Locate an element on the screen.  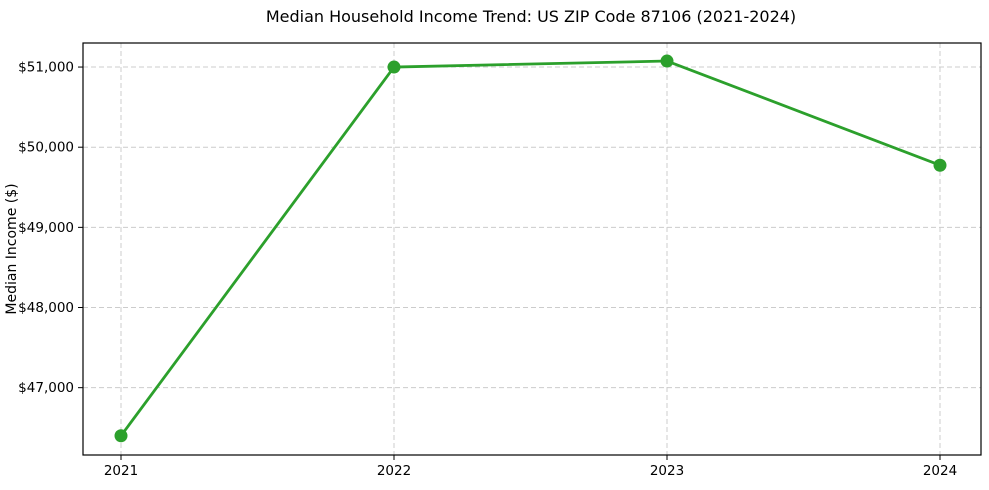
y-axis-label: Median Income ($) is located at coordinates (12, 248).